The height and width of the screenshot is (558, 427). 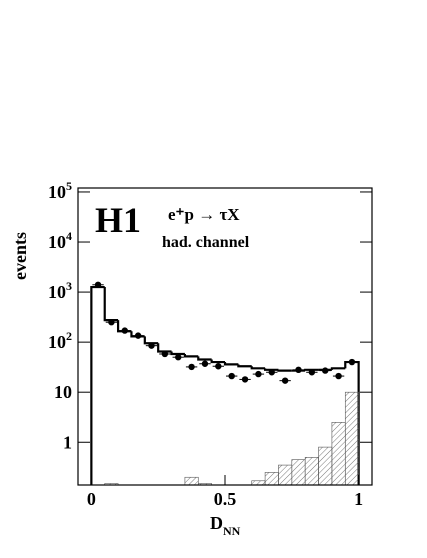 What do you see at coordinates (206, 242) in the screenshot?
I see `channel-label: had. channel` at bounding box center [206, 242].